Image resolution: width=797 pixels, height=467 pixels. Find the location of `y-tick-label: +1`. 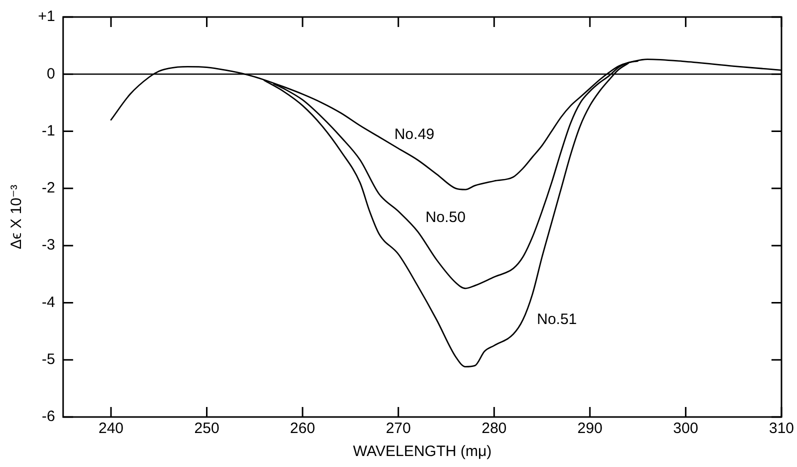

y-tick-label: +1 is located at coordinates (47, 17).